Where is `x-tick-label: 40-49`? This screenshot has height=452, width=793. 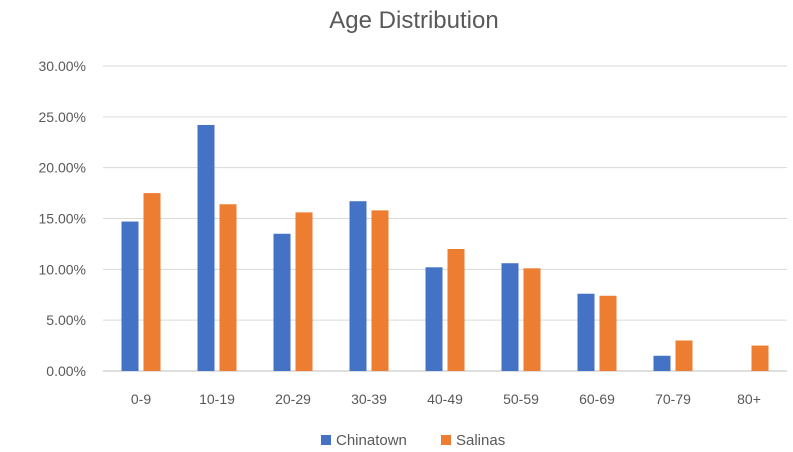 x-tick-label: 40-49 is located at coordinates (445, 399).